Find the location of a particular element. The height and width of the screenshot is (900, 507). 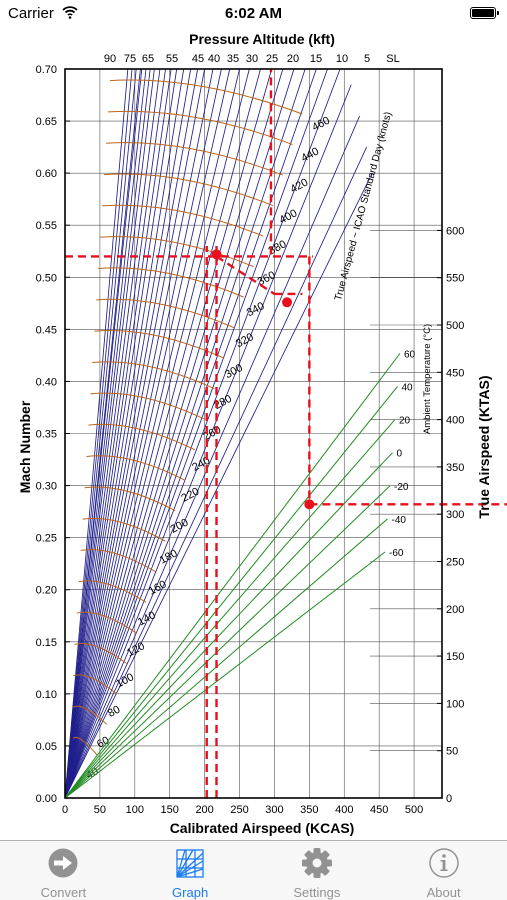

altitude-tick-label: 40 is located at coordinates (214, 59).